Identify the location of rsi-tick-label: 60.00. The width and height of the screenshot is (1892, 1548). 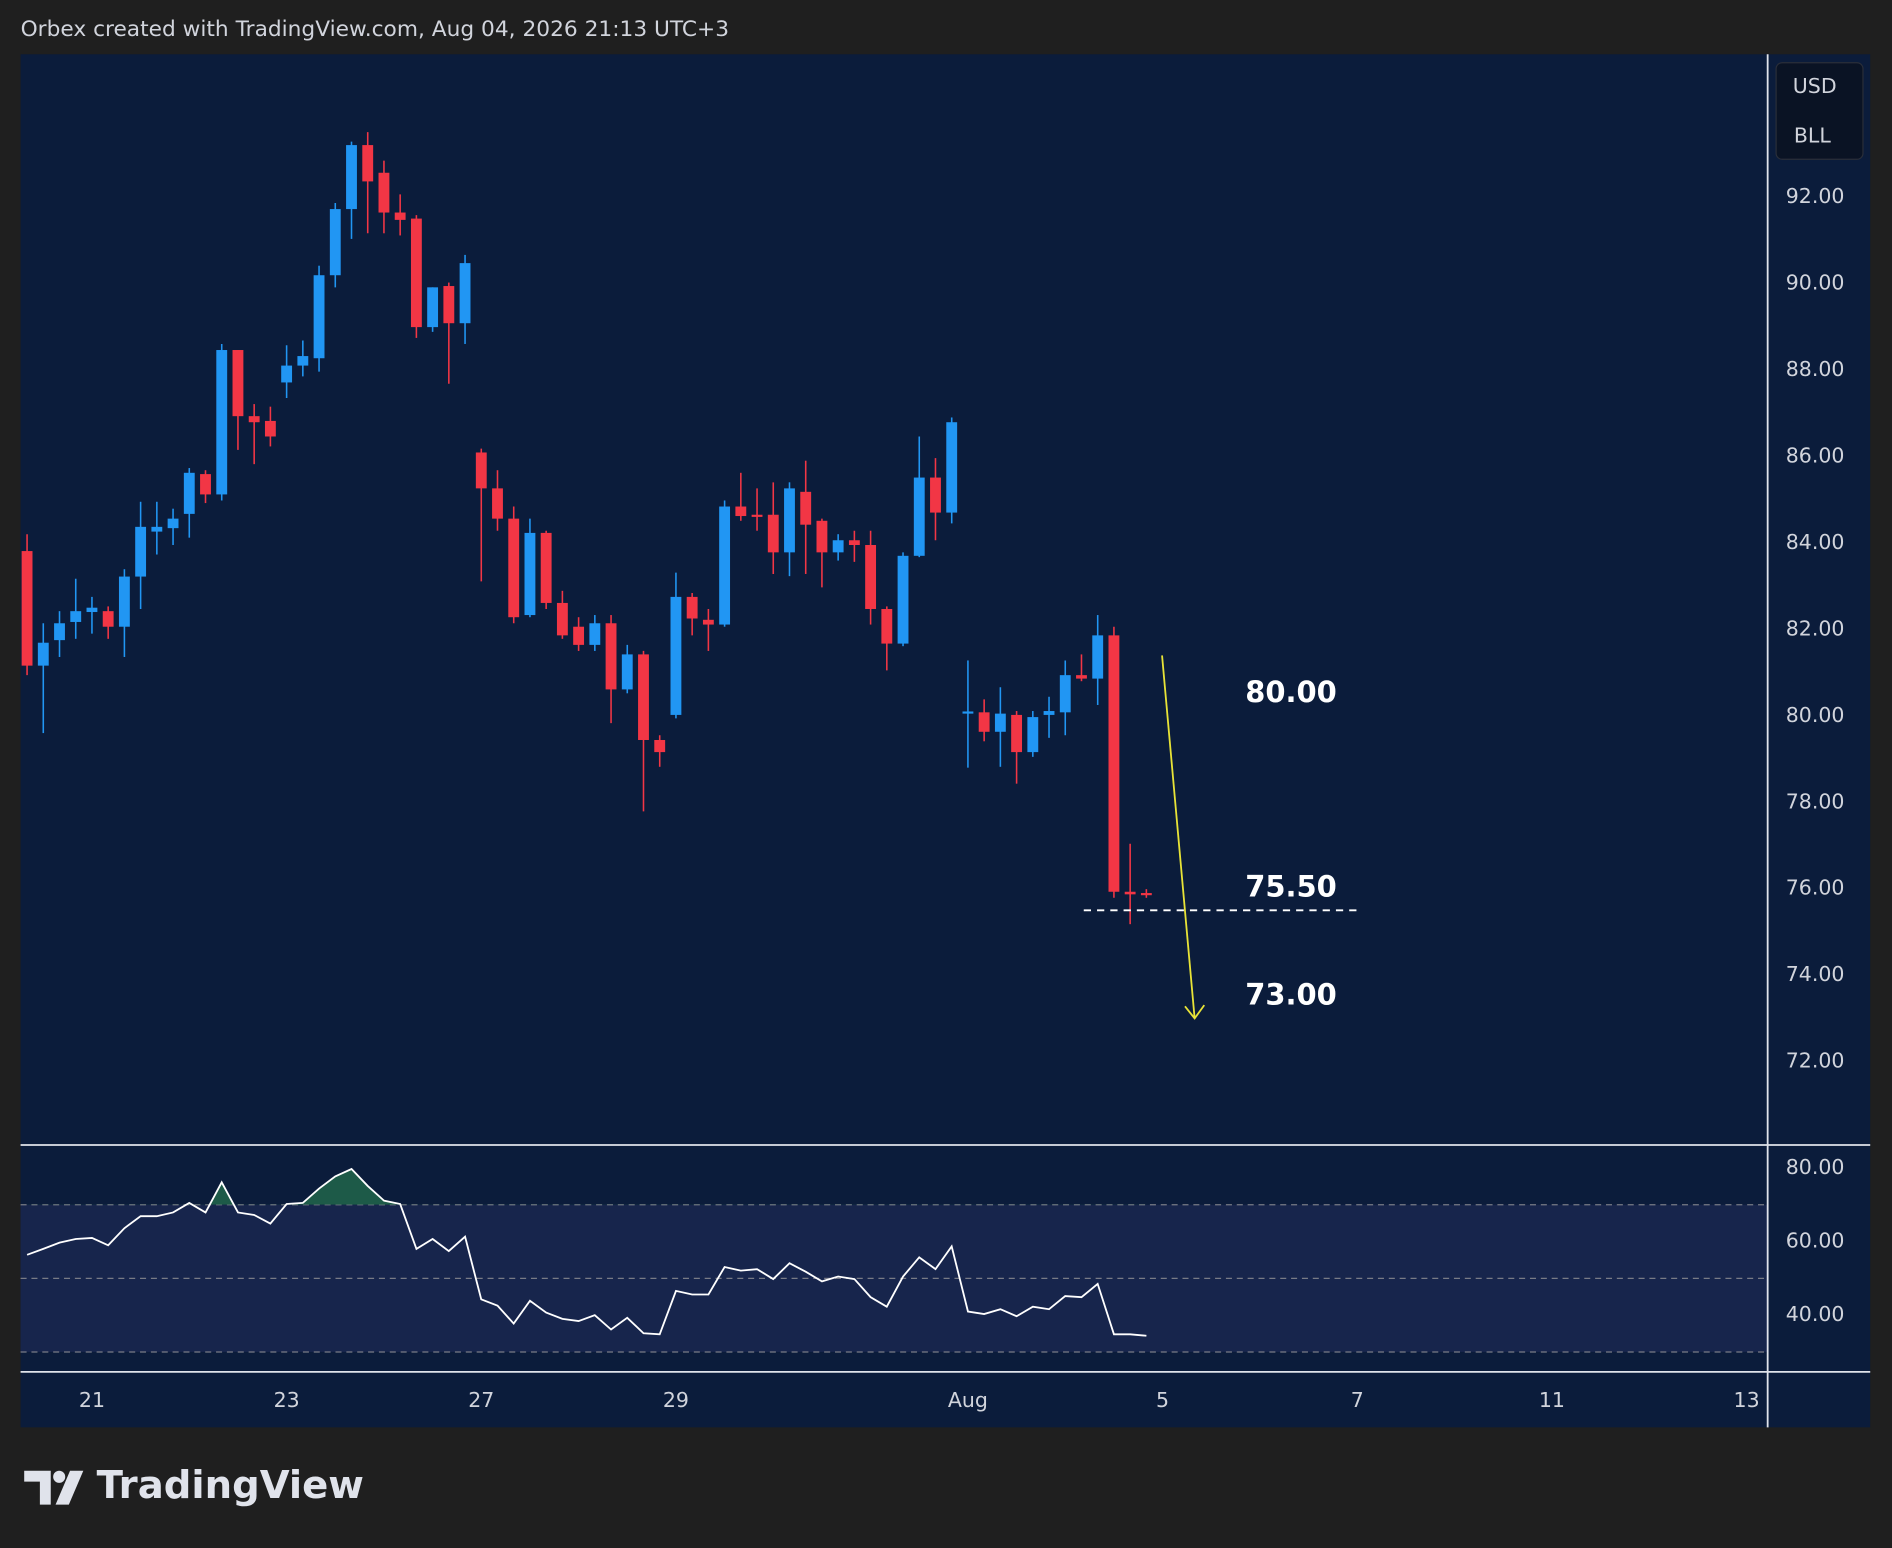
(1815, 1241).